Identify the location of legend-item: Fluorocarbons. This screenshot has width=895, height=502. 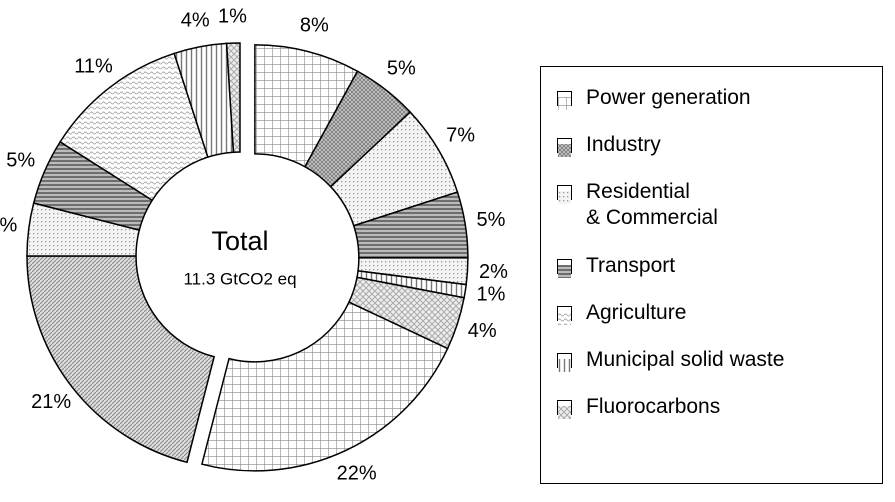
(719, 417).